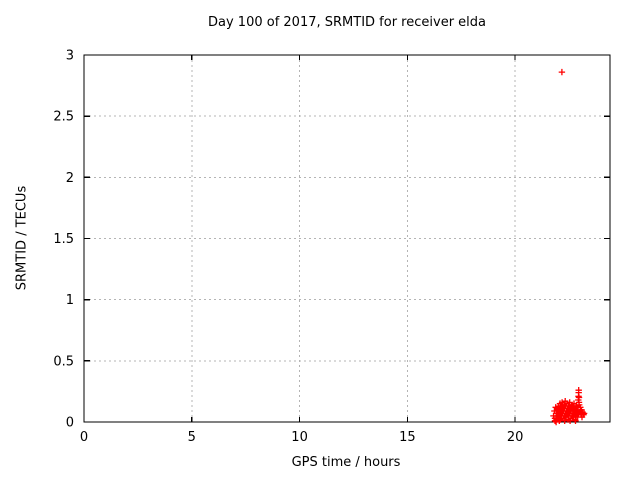  What do you see at coordinates (63, 239) in the screenshot?
I see `y-tick-label: 1.5` at bounding box center [63, 239].